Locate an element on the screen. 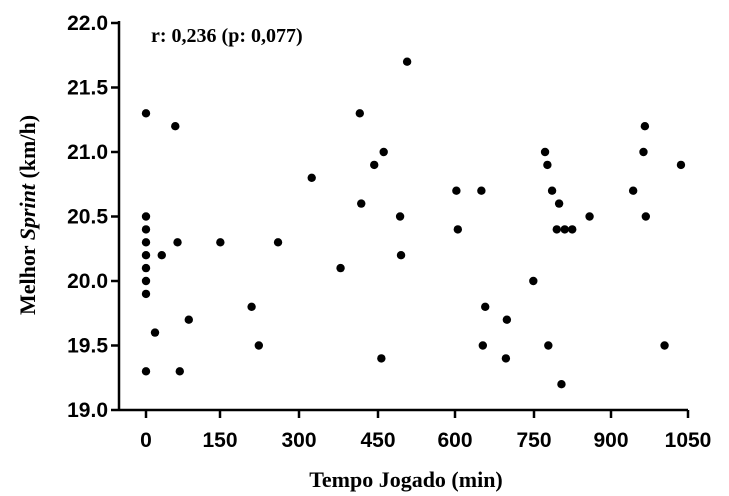 The width and height of the screenshot is (729, 496). y-tick-label: 20.5 is located at coordinates (87, 217).